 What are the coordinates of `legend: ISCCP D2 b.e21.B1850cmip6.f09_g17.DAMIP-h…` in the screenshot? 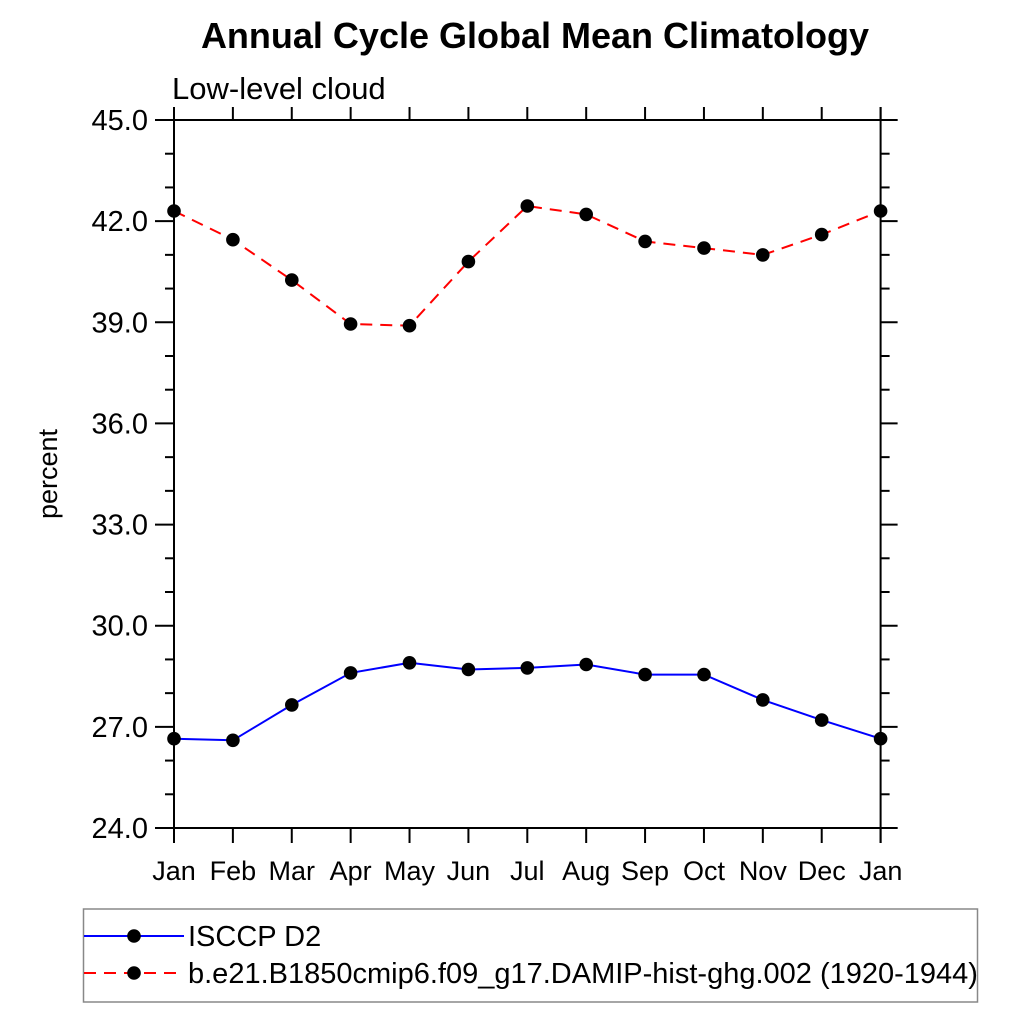 It's located at (530, 955).